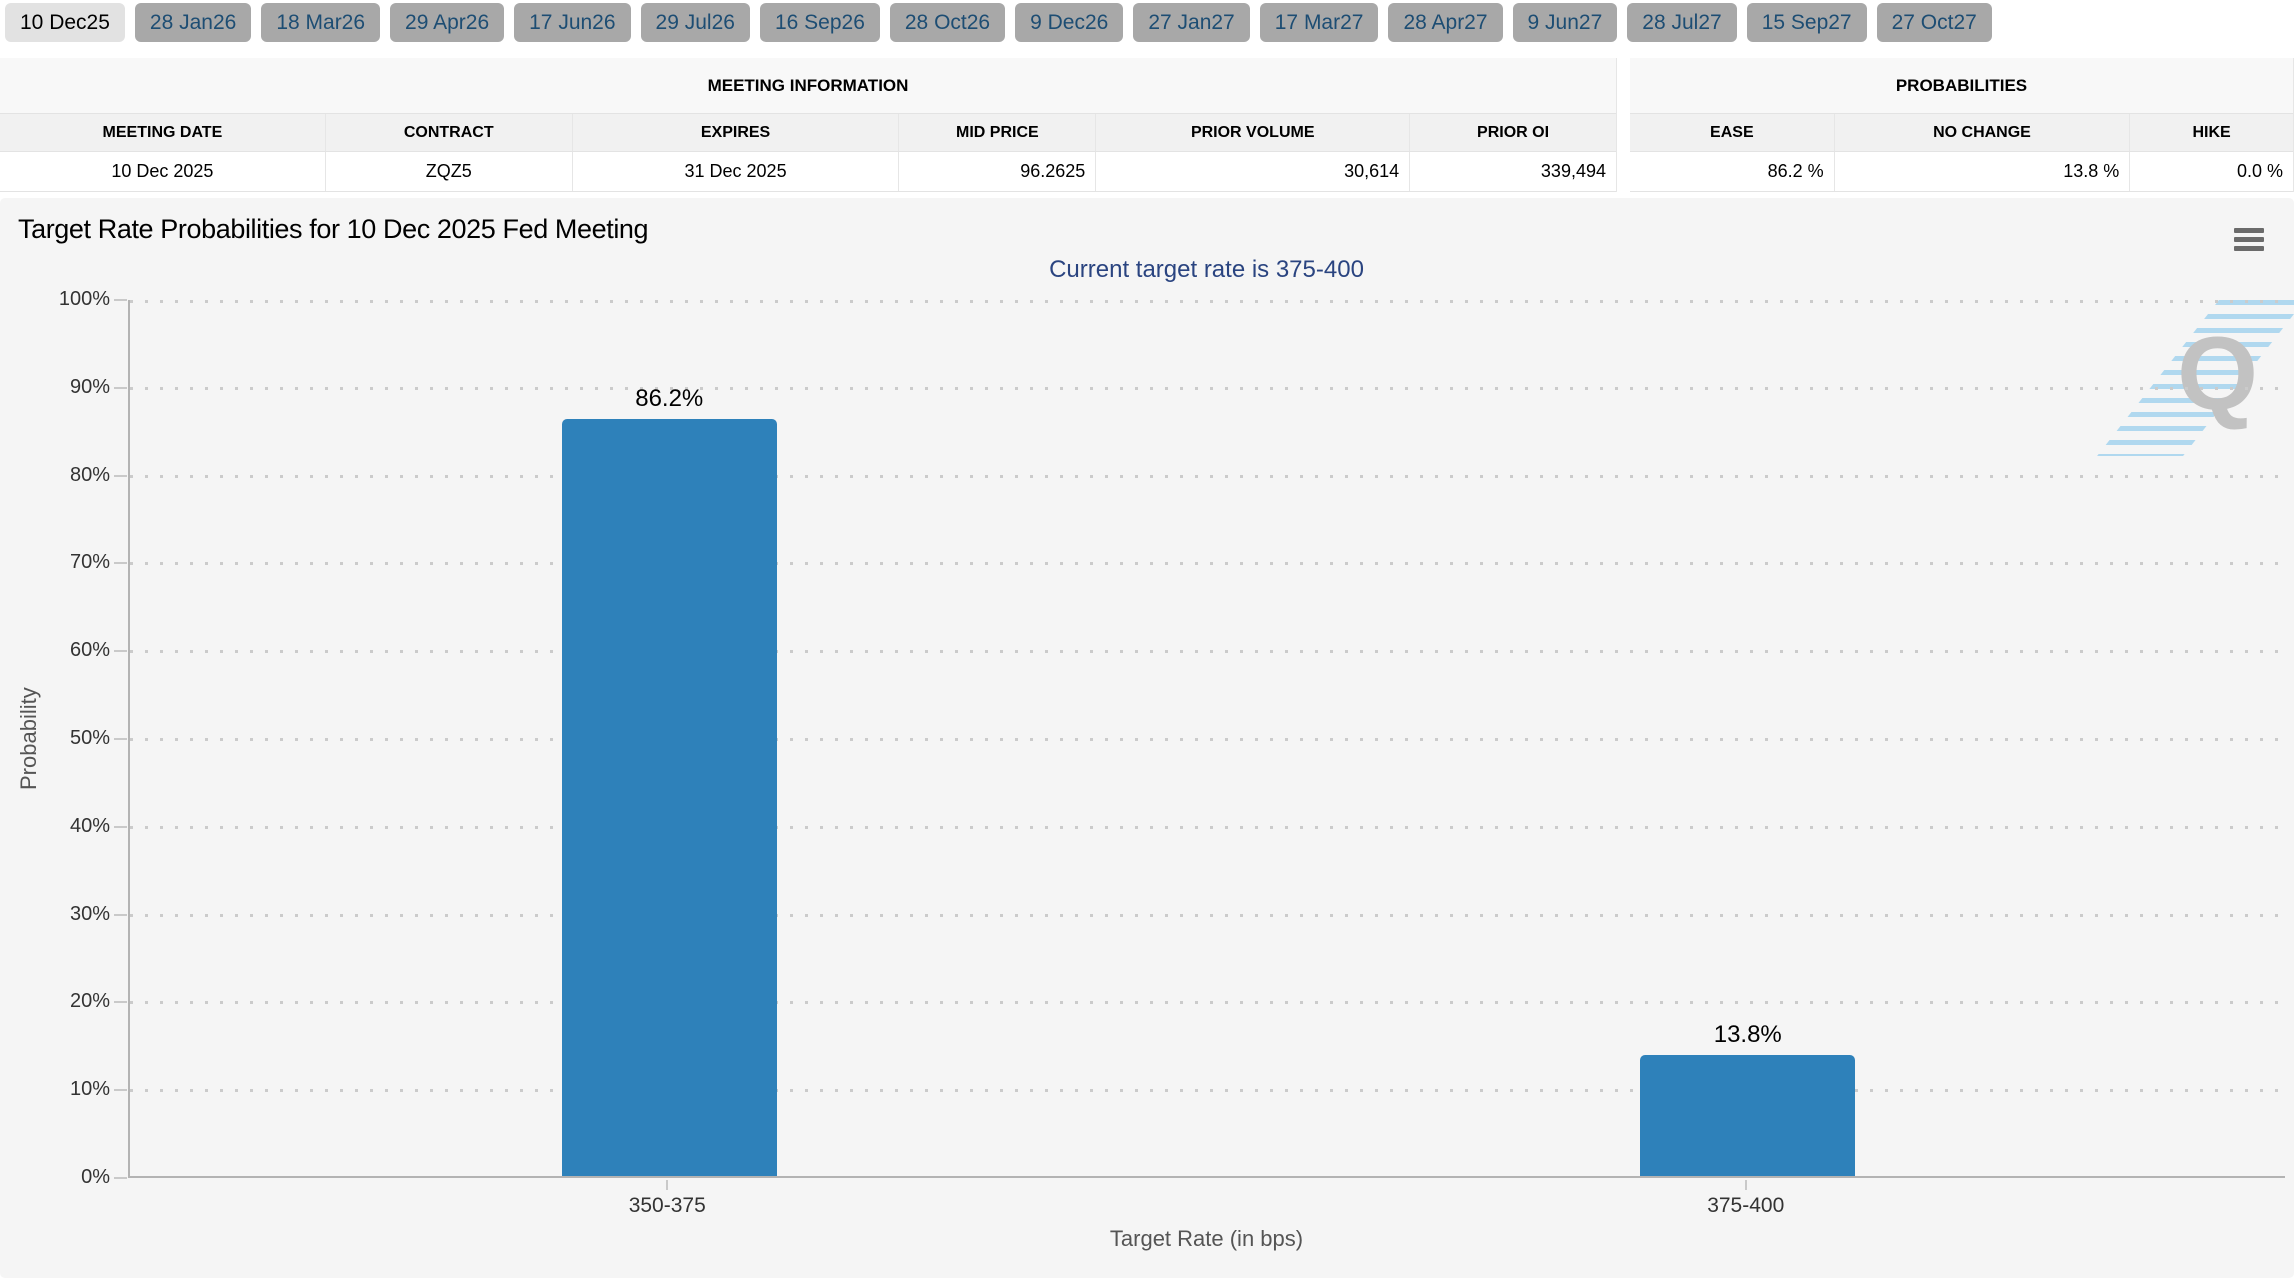 The width and height of the screenshot is (2294, 1278). Describe the element at coordinates (2211, 171) in the screenshot. I see `cell-hike: 0.0 %` at that location.